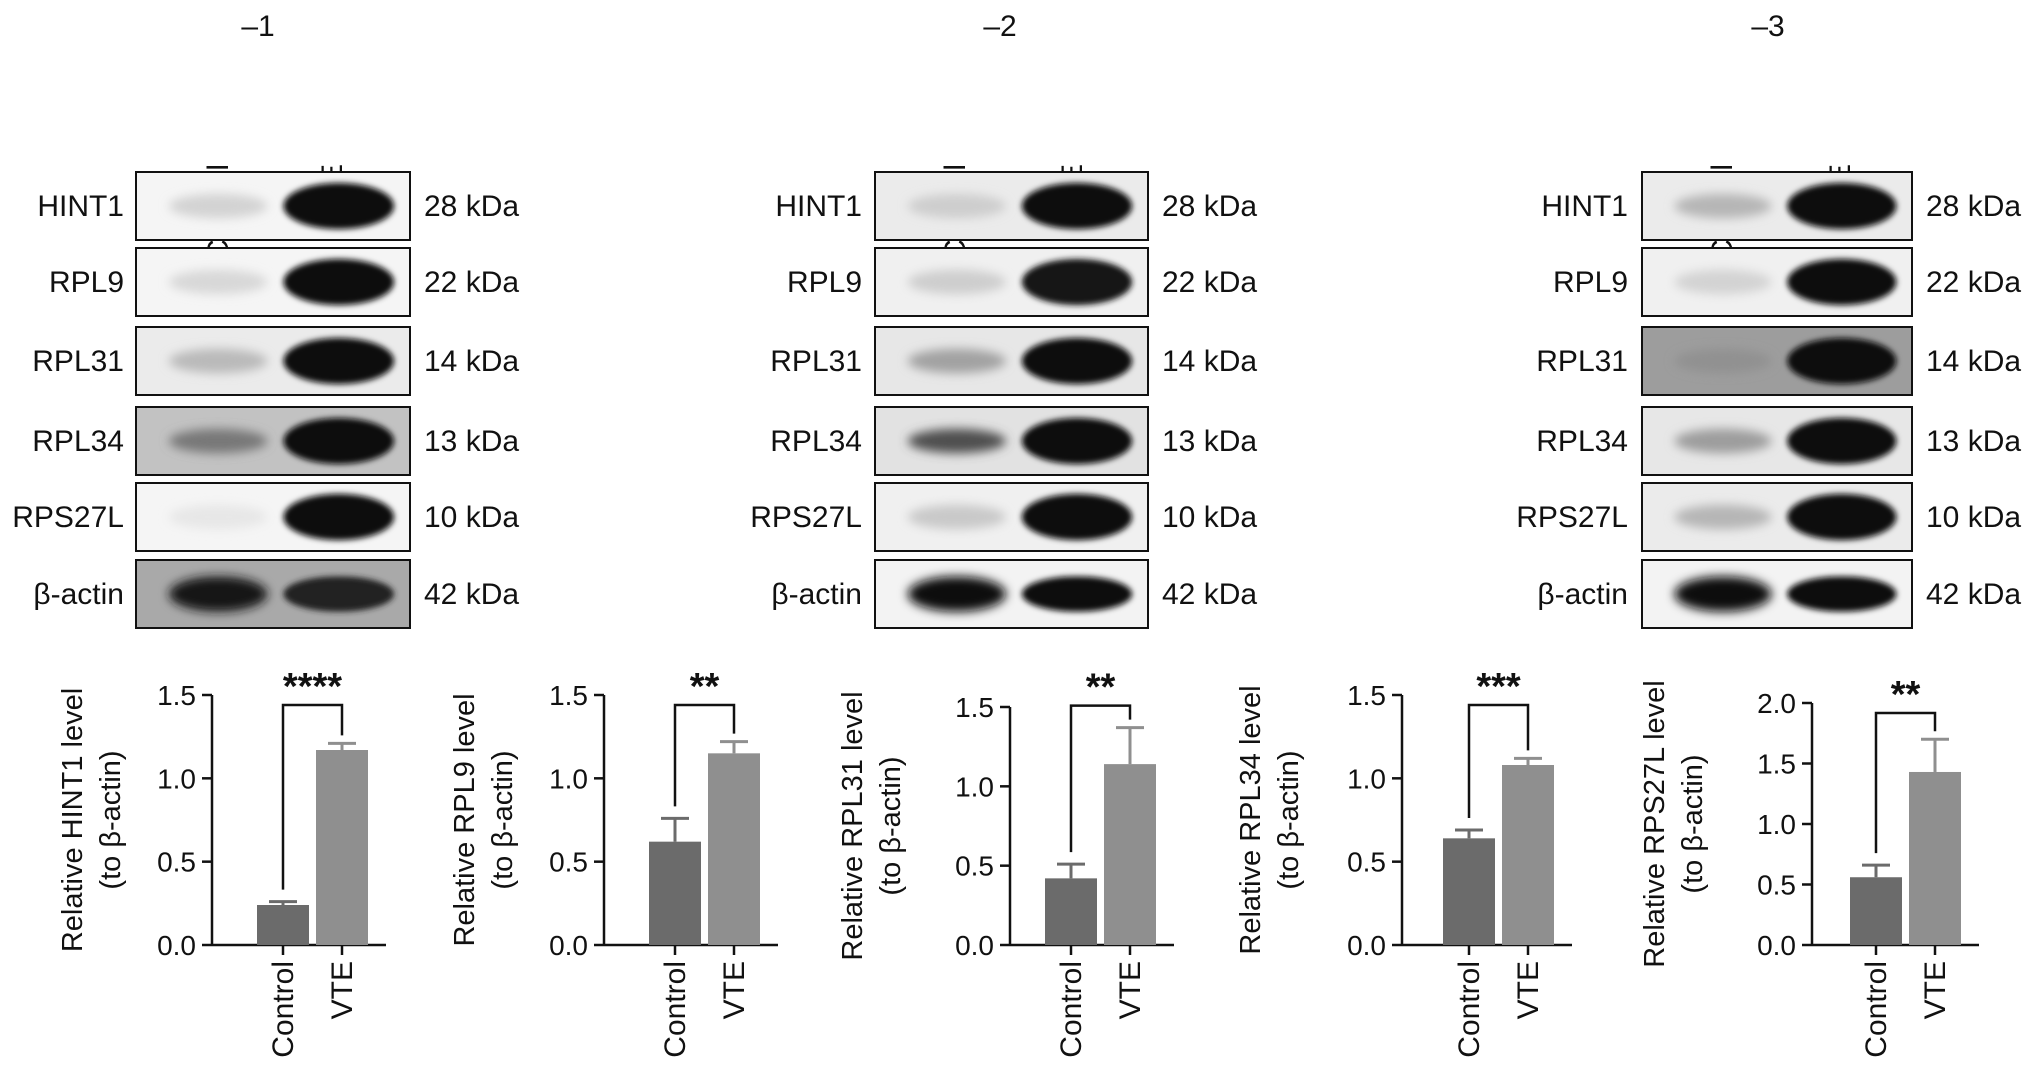  What do you see at coordinates (257, 26) in the screenshot?
I see `blot-panel-label: –1` at bounding box center [257, 26].